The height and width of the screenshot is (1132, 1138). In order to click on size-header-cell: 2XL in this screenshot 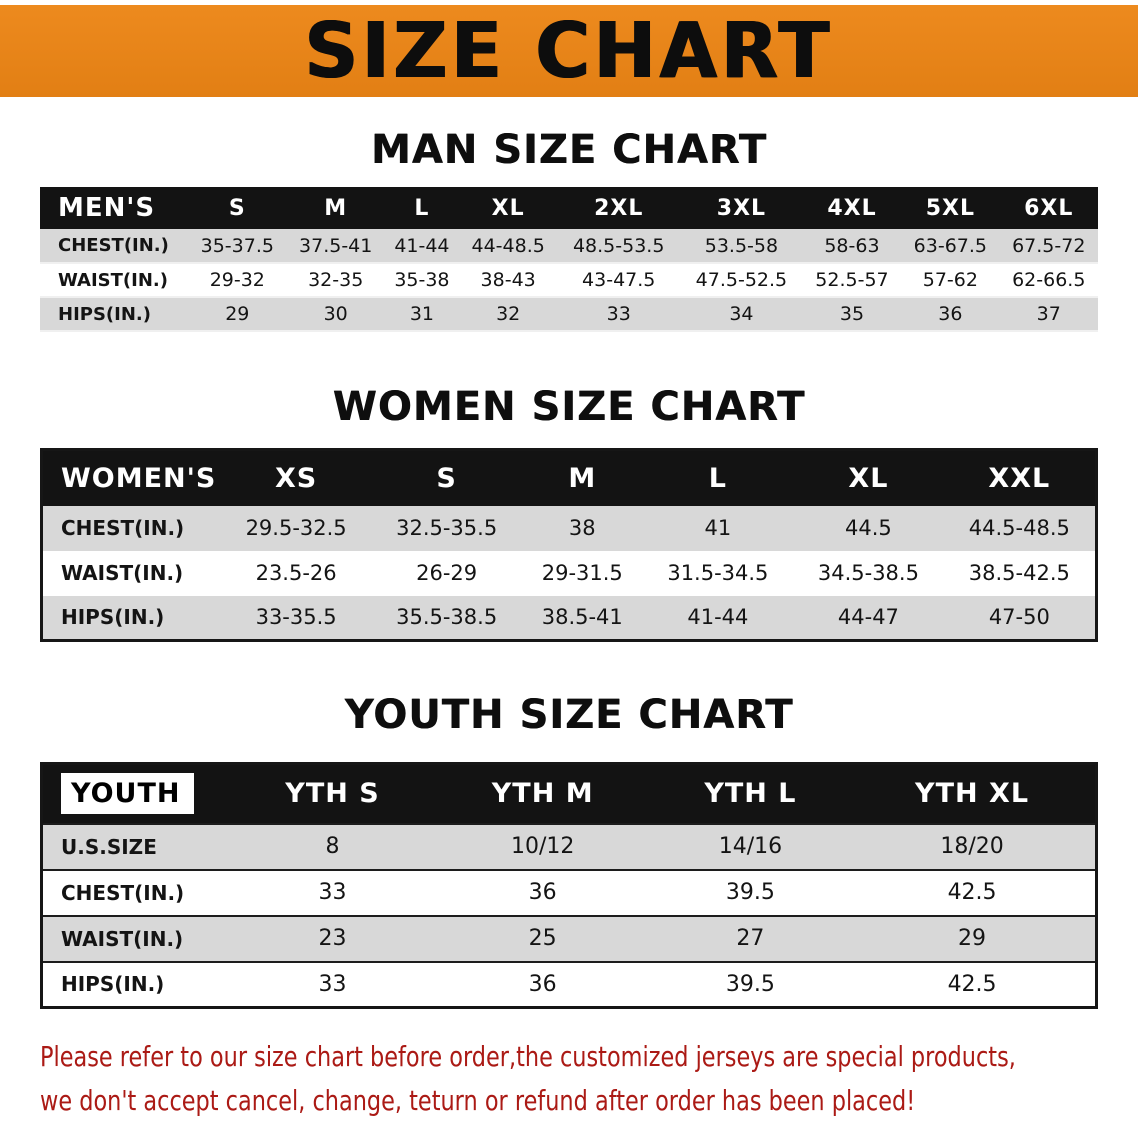, I will do `click(619, 208)`.